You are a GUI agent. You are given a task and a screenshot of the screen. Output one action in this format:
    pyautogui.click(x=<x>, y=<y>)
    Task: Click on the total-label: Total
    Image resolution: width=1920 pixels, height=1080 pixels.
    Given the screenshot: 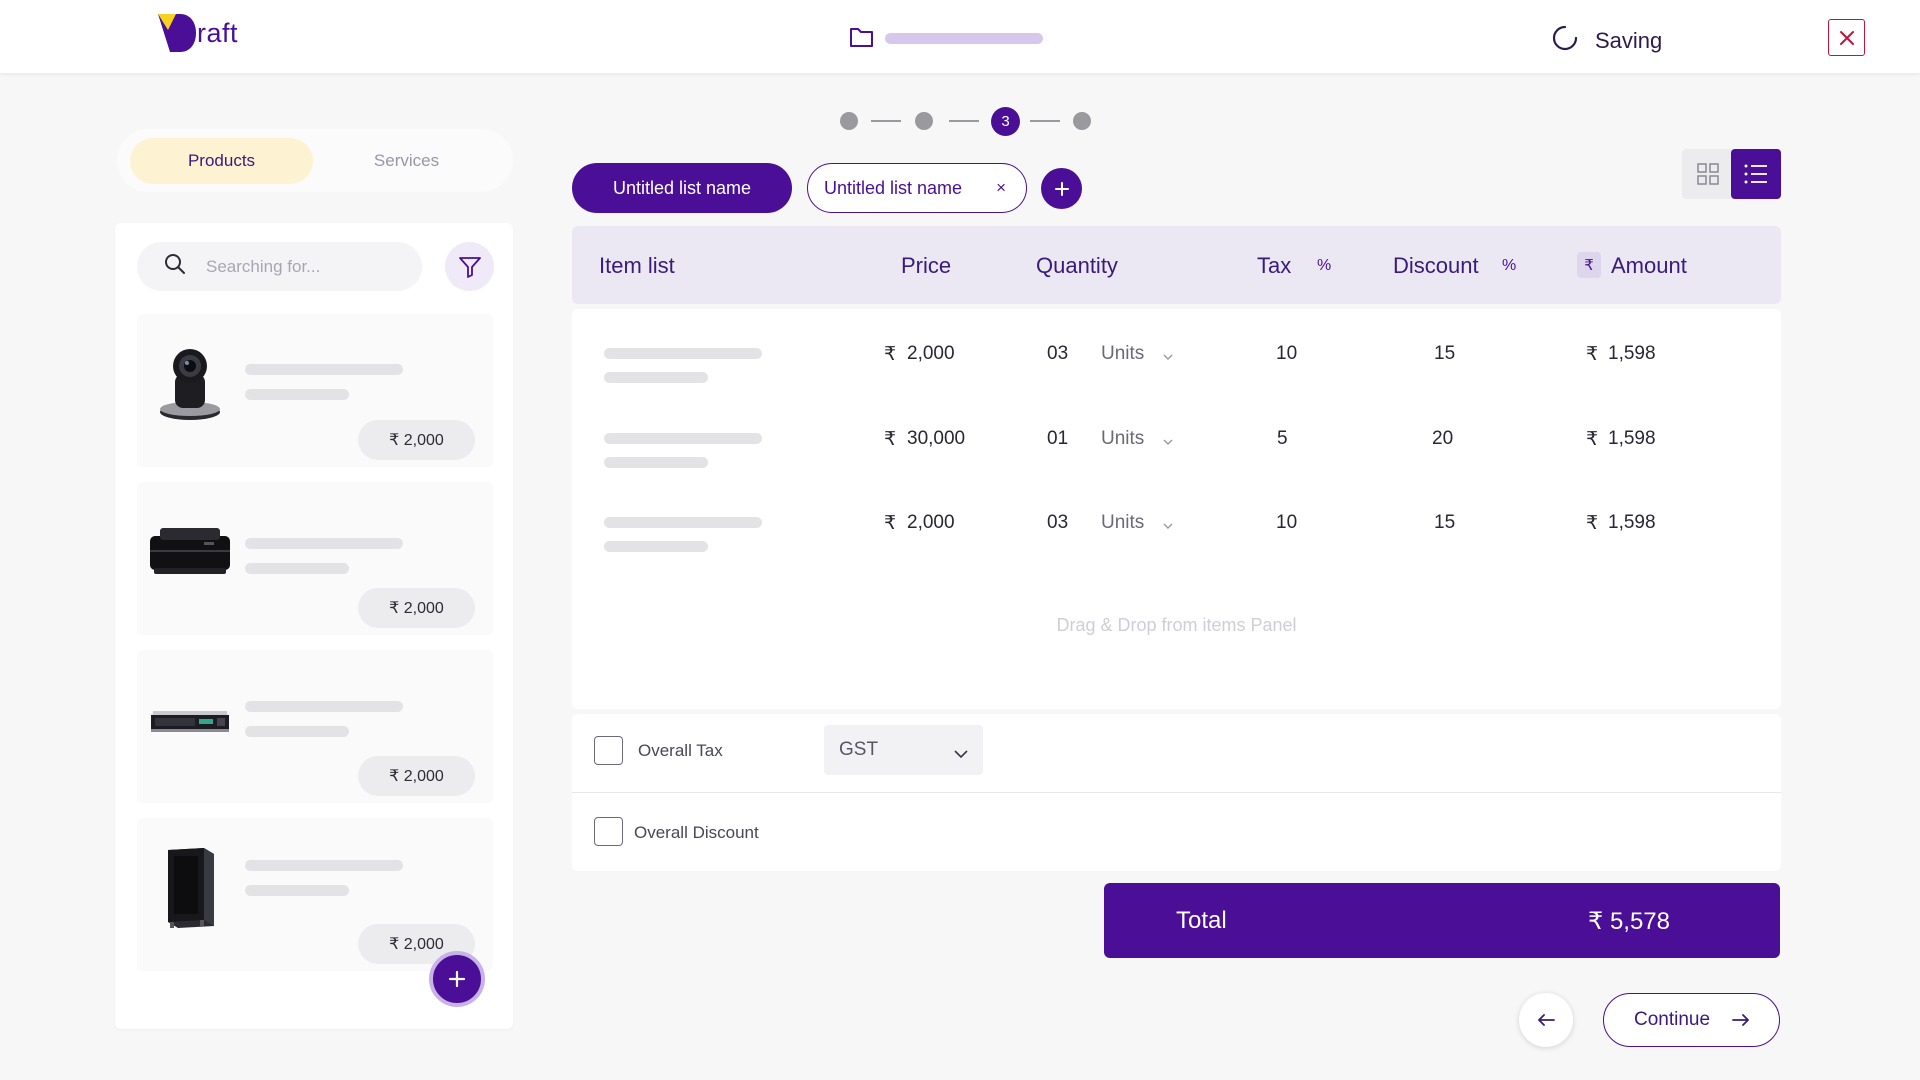 What is the action you would take?
    pyautogui.click(x=1201, y=920)
    